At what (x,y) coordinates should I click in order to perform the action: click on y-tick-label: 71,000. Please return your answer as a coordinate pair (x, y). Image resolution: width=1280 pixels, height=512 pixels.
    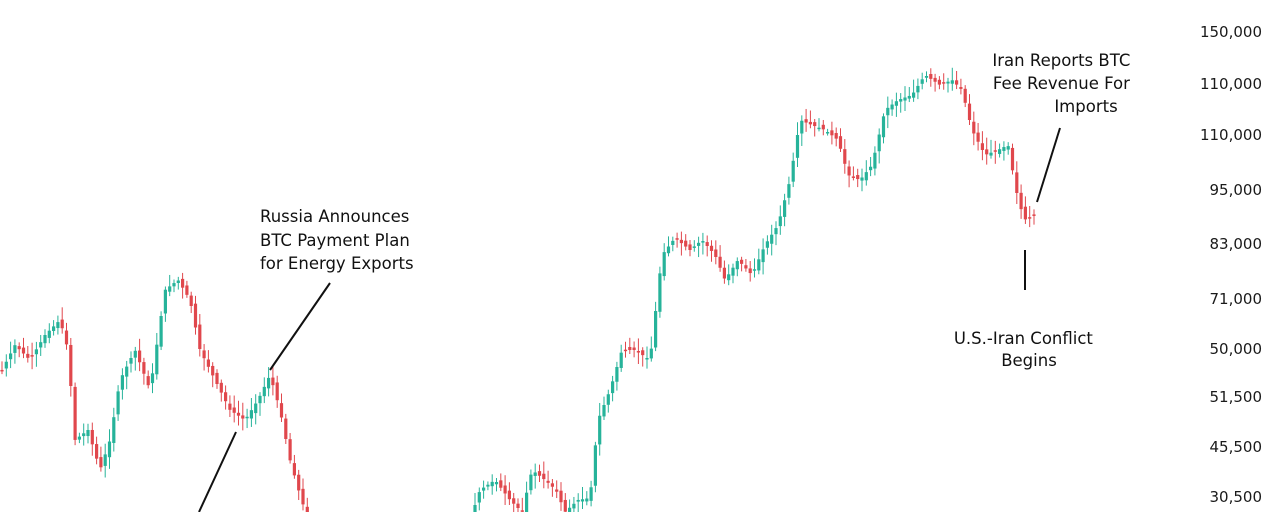
    Looking at the image, I should click on (1236, 299).